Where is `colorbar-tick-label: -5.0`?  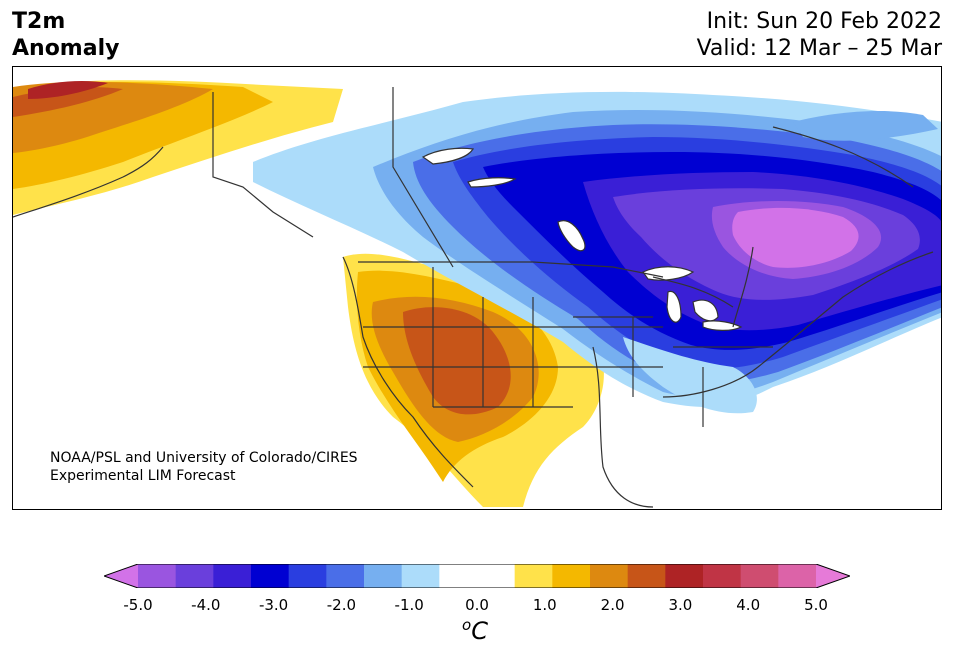
colorbar-tick-label: -5.0 is located at coordinates (138, 605).